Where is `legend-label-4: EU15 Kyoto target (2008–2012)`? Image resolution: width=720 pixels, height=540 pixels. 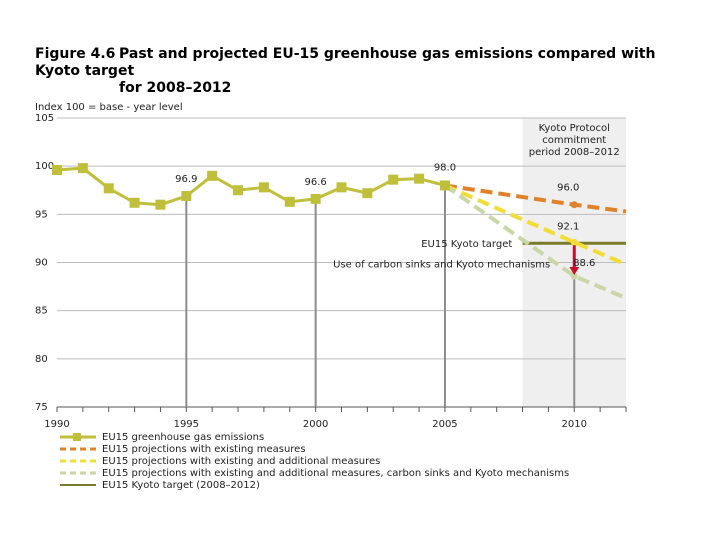 legend-label-4: EU15 Kyoto target (2008–2012) is located at coordinates (181, 485).